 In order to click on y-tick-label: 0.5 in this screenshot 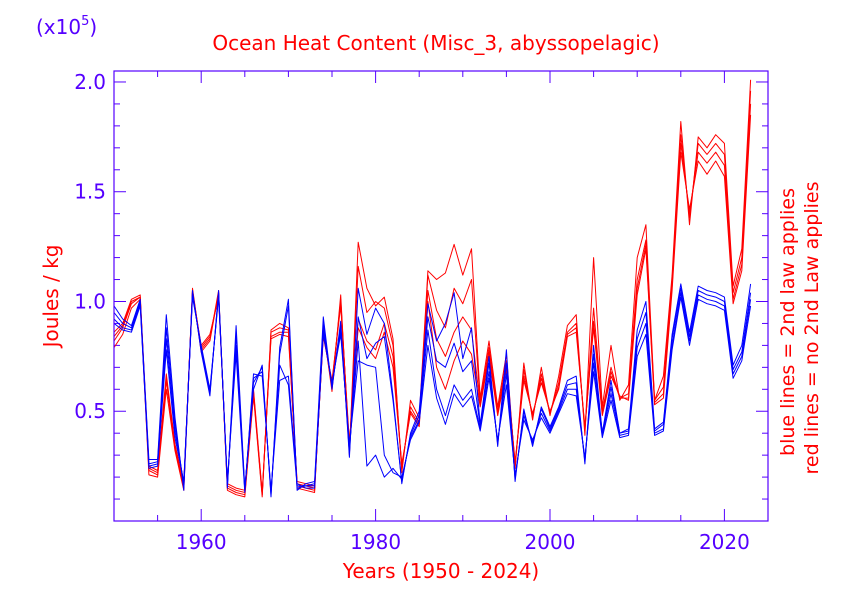, I will do `click(90, 411)`.